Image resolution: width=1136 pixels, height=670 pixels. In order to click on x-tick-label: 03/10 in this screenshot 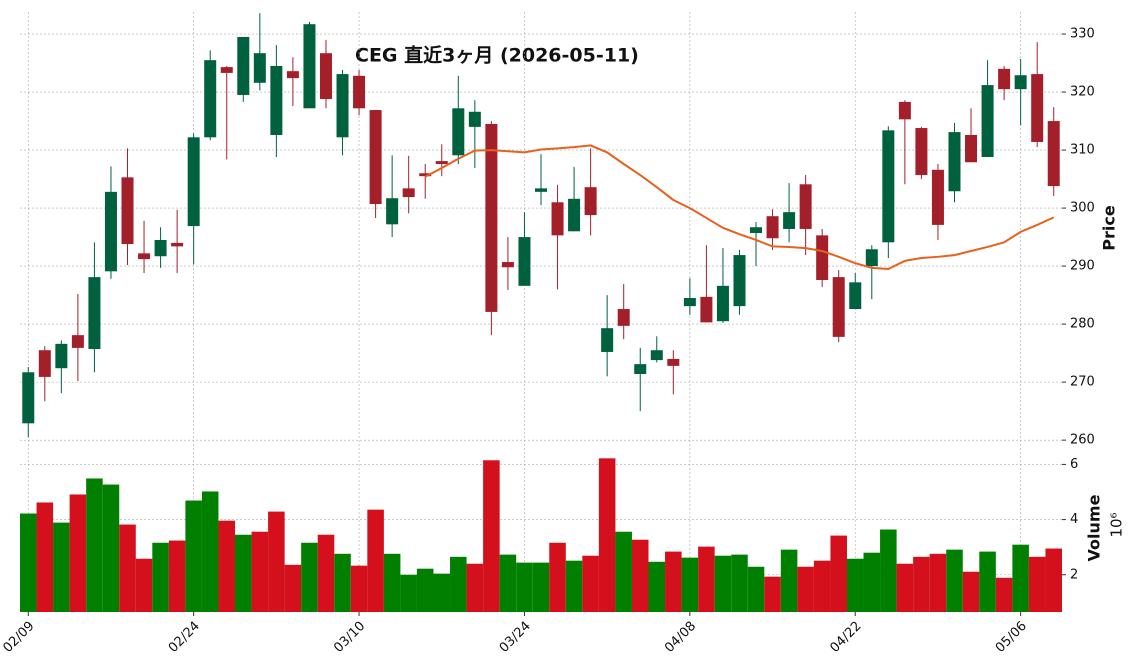, I will do `click(349, 637)`.